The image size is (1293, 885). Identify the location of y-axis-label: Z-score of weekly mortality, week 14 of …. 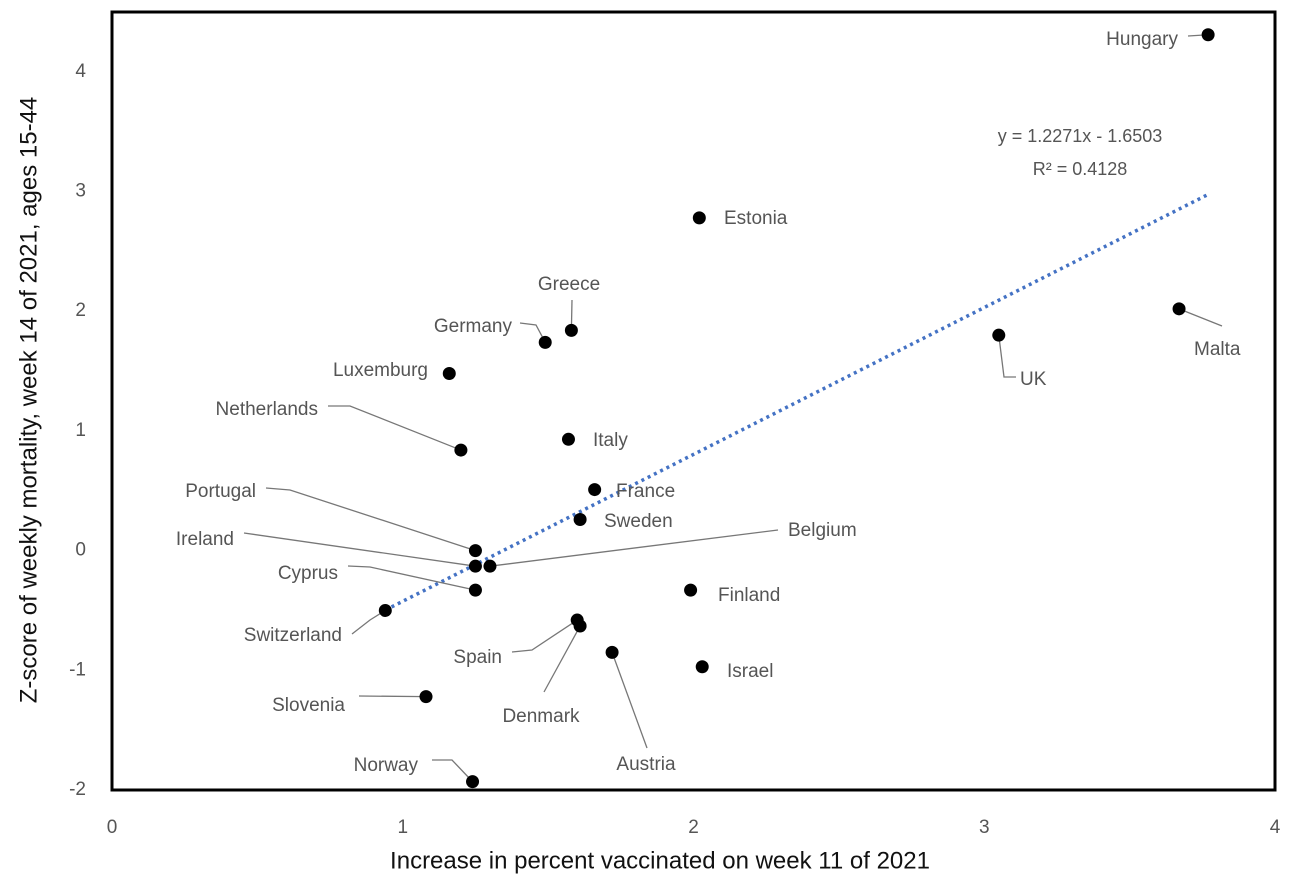
(28, 400).